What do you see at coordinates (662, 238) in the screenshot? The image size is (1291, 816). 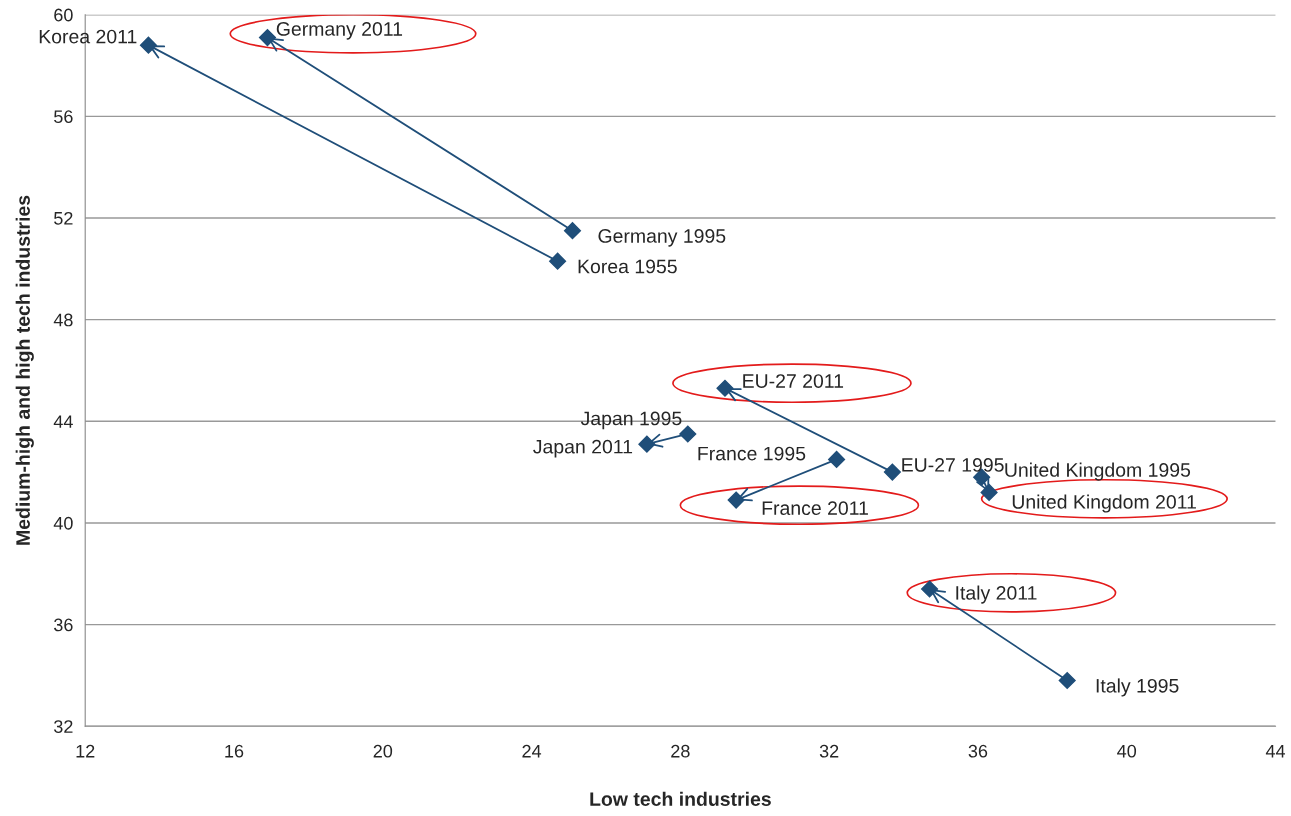 I see `annotation: Germany 1995` at bounding box center [662, 238].